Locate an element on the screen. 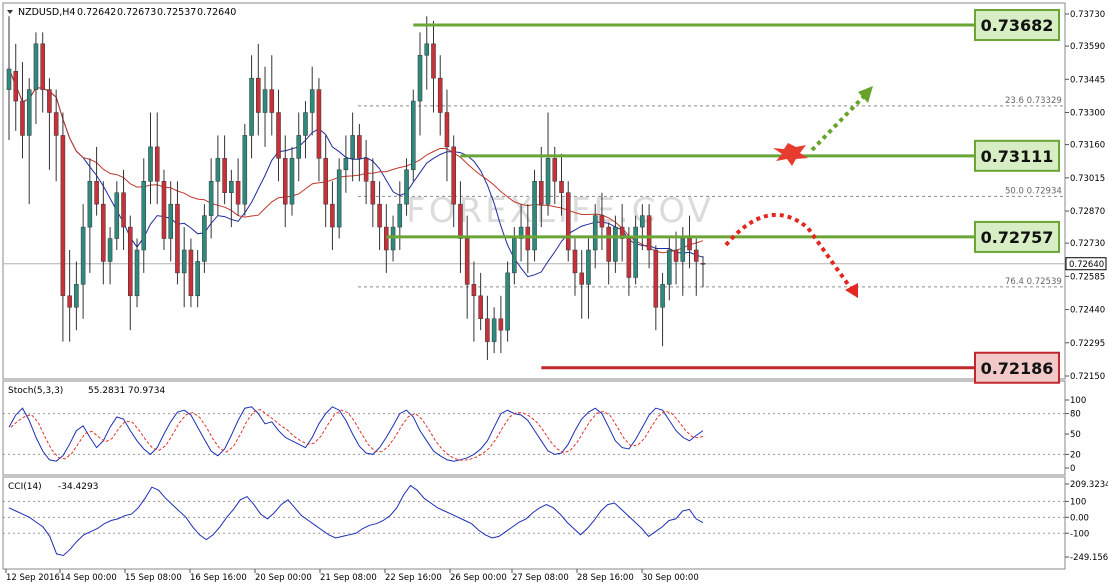 The width and height of the screenshot is (1108, 588). level-0: 0.73682 is located at coordinates (736, 24).